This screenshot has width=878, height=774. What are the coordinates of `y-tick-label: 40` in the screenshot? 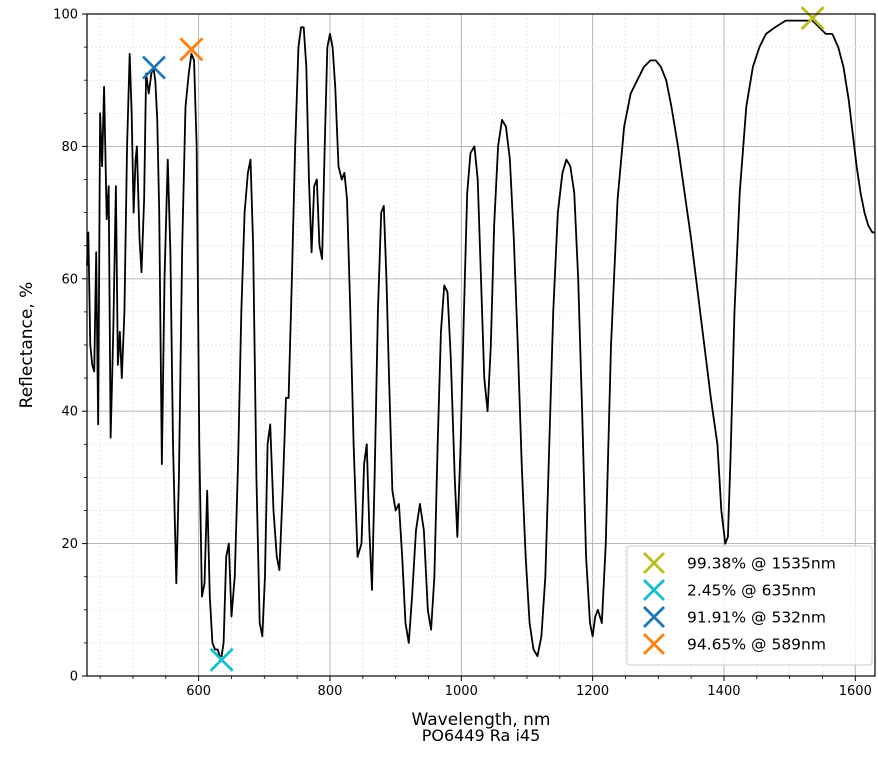 It's located at (69, 412).